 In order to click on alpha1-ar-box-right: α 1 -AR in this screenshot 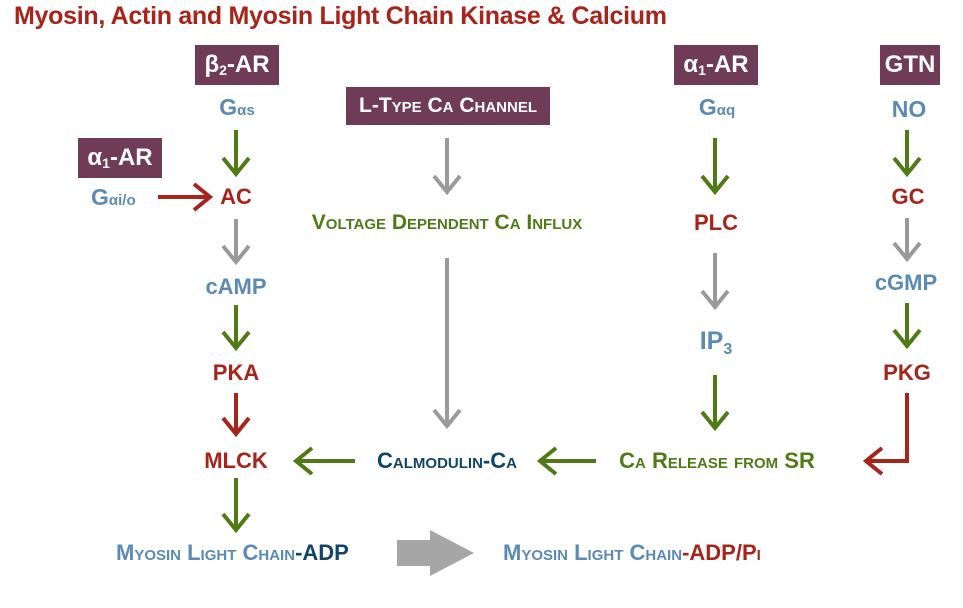, I will do `click(716, 65)`.